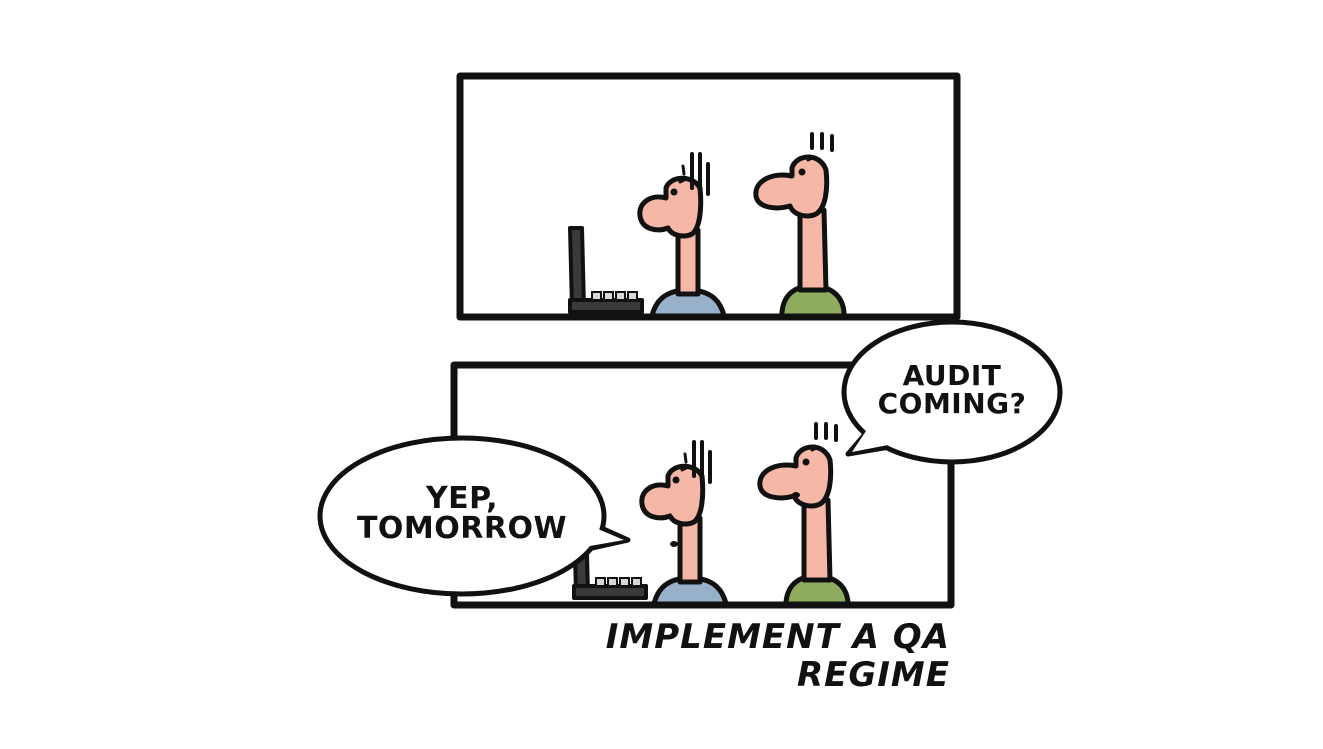 The height and width of the screenshot is (749, 1323). What do you see at coordinates (462, 528) in the screenshot?
I see `speech-text-yep-line2: TOMORROW` at bounding box center [462, 528].